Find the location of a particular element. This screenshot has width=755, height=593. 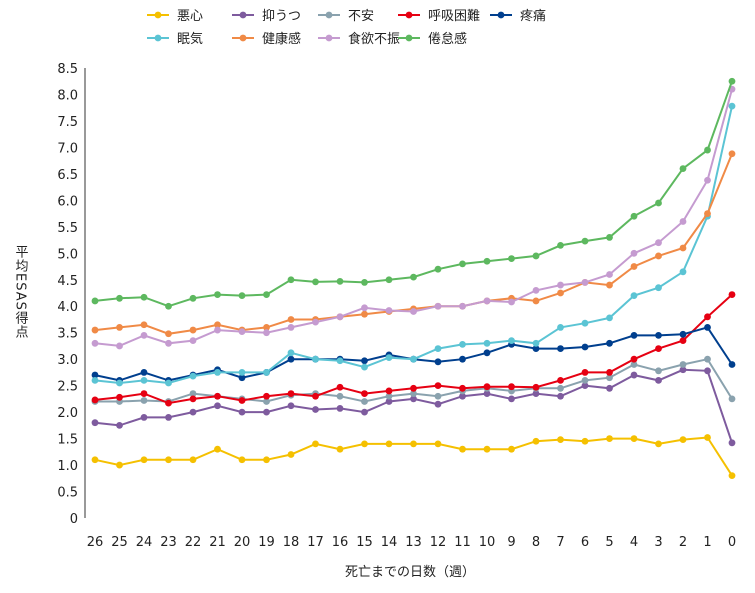

x-tick-label: 3 is located at coordinates (658, 542).